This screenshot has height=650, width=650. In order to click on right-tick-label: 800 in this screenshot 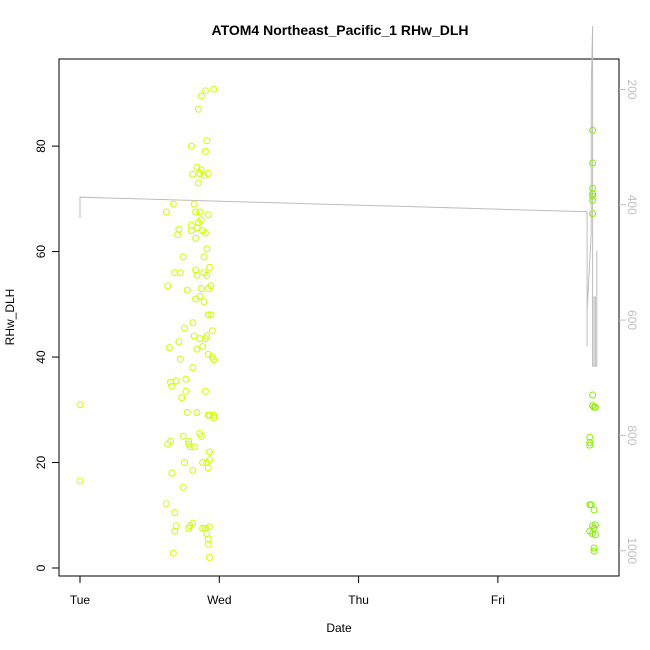, I will do `click(632, 435)`.